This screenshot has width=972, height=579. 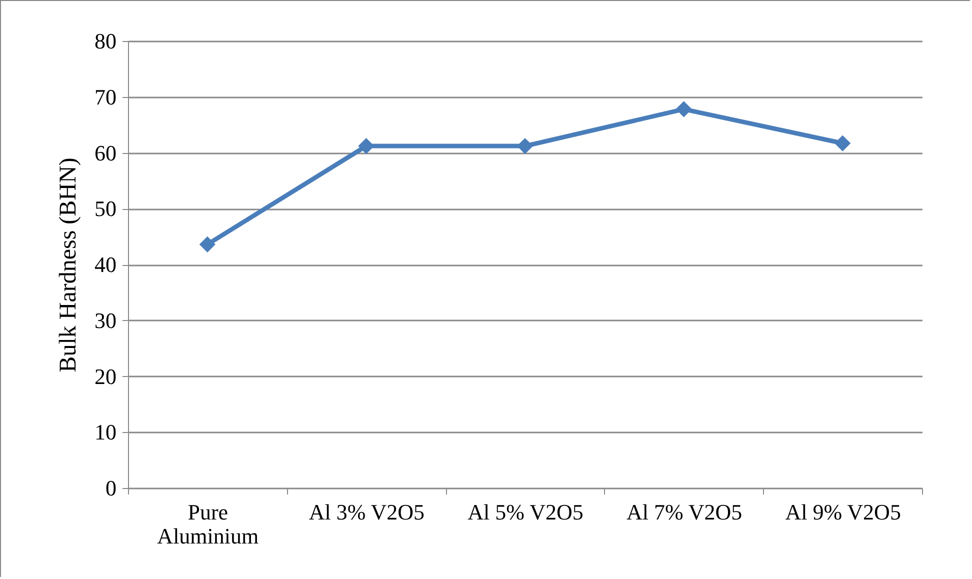 I want to click on y-tick-label: 0, so click(x=111, y=488).